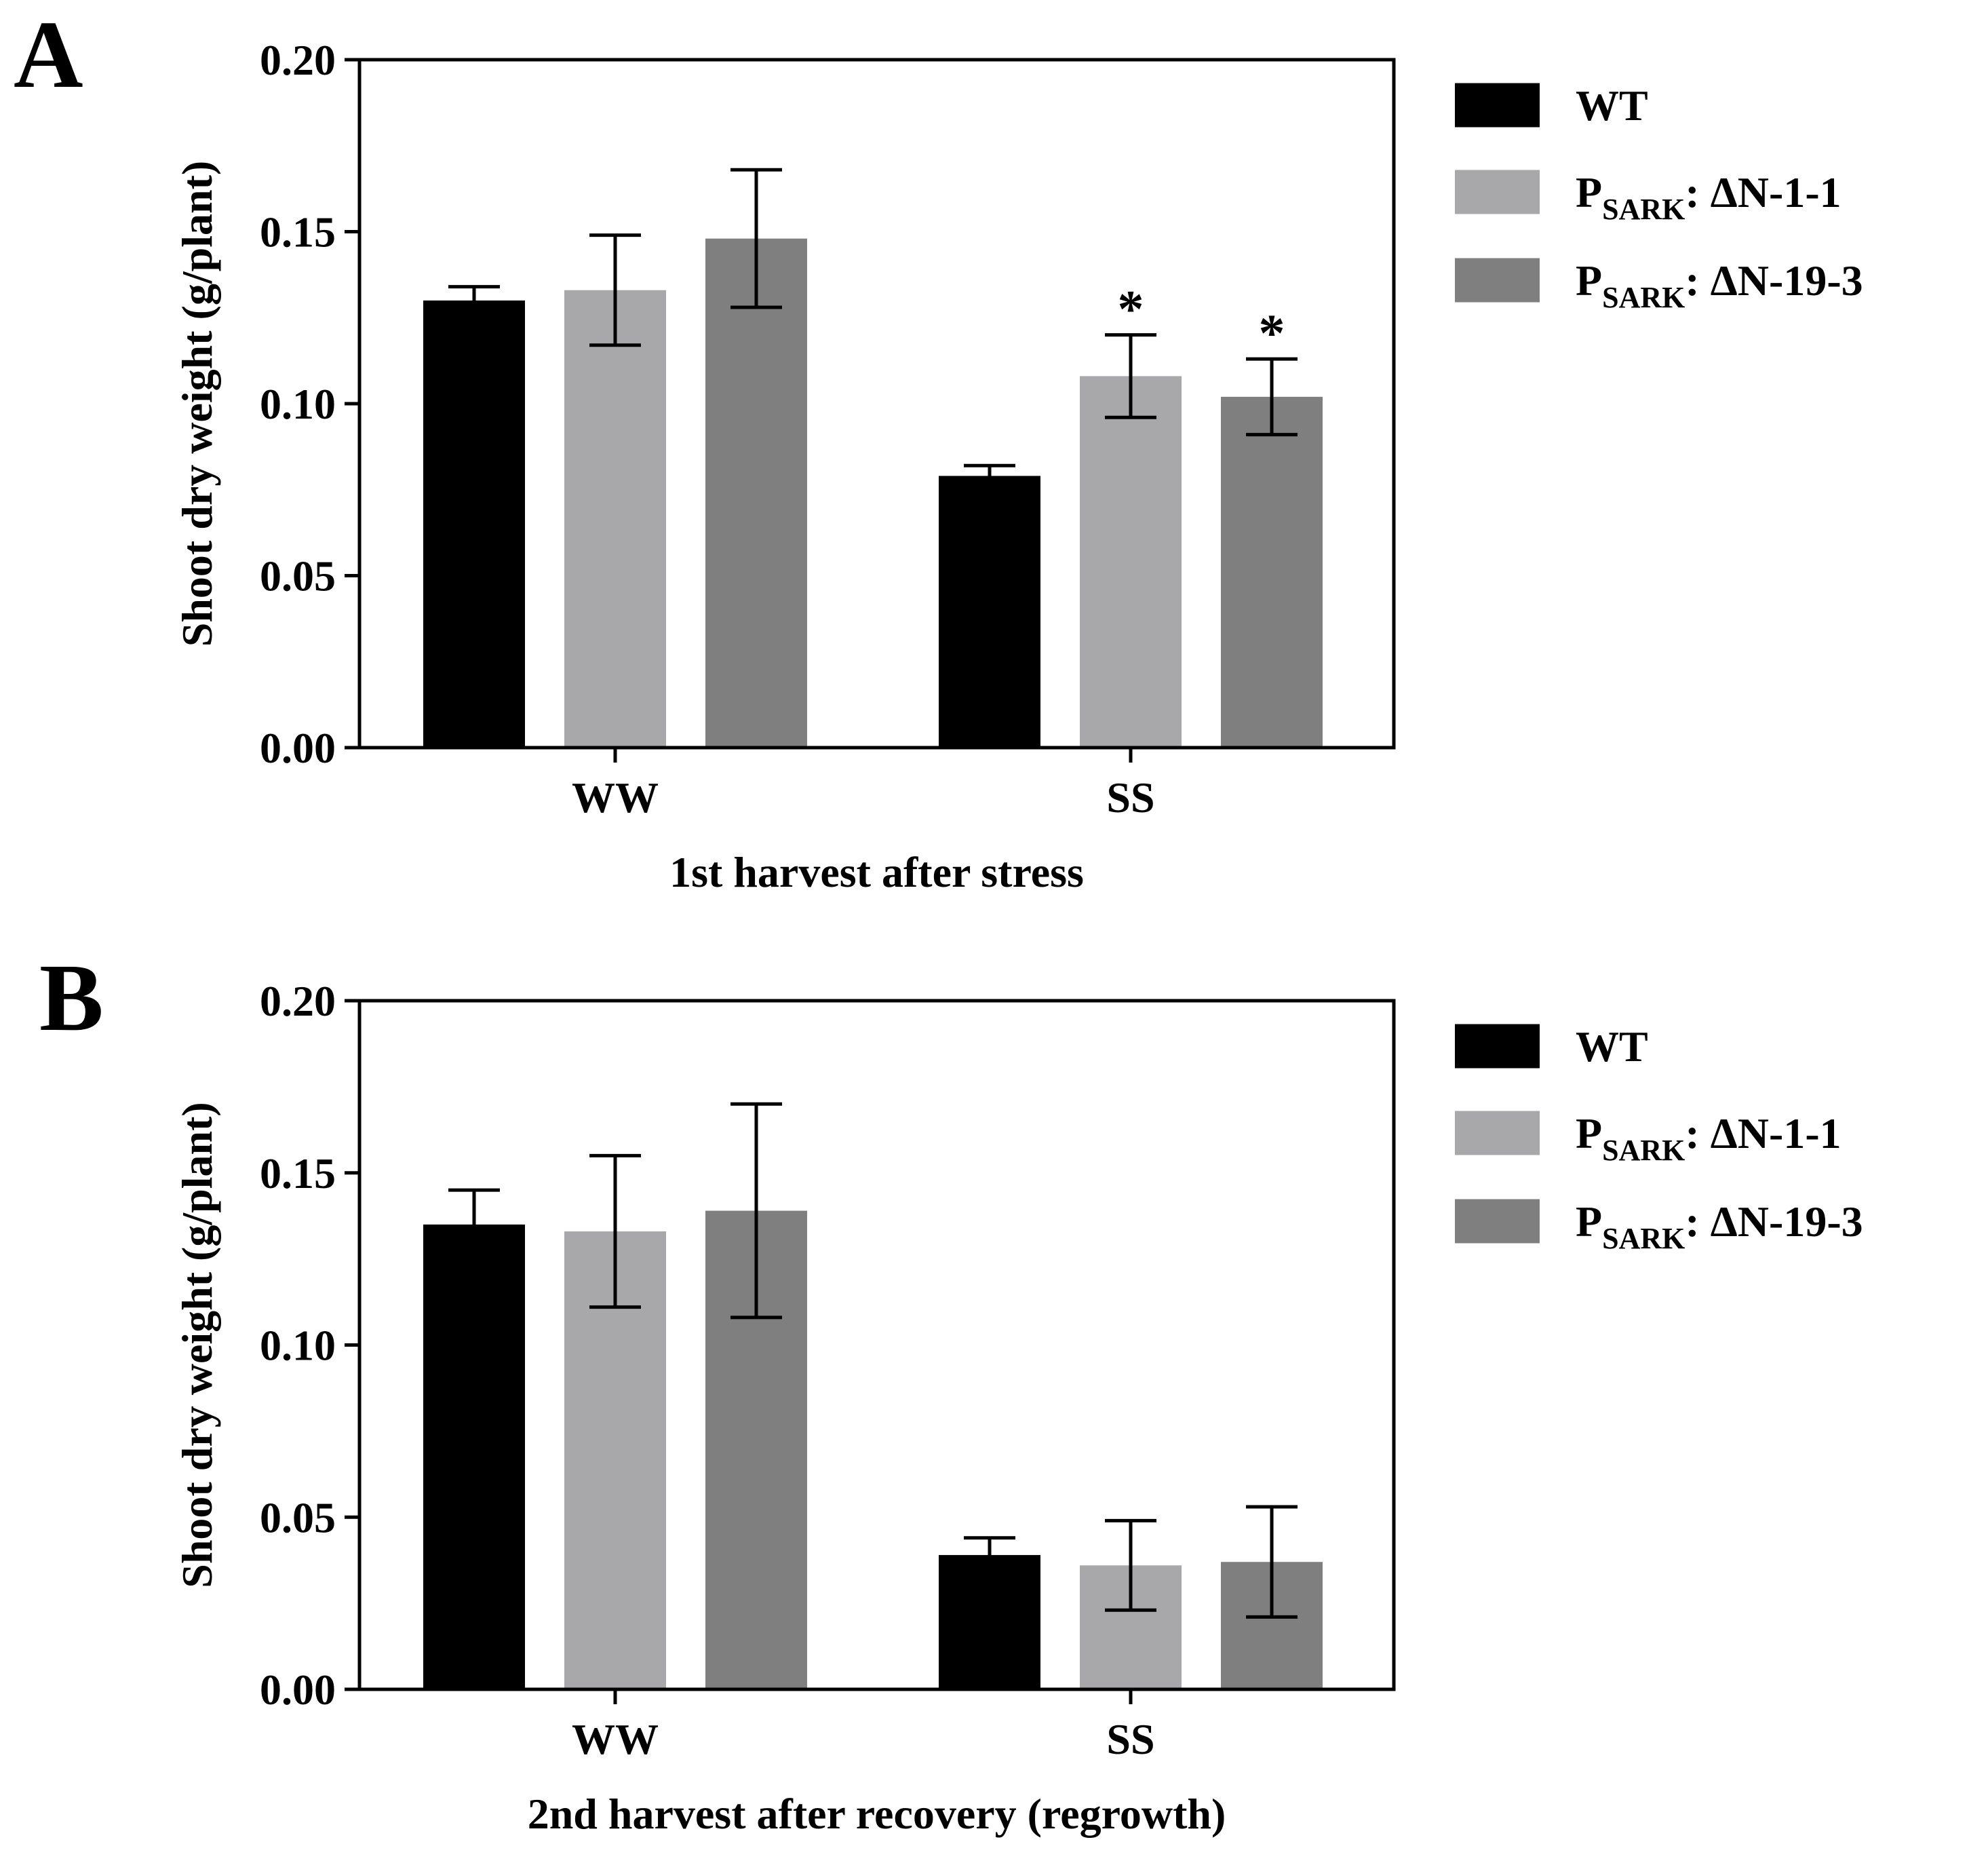  I want to click on panel-letter: B, so click(72, 998).